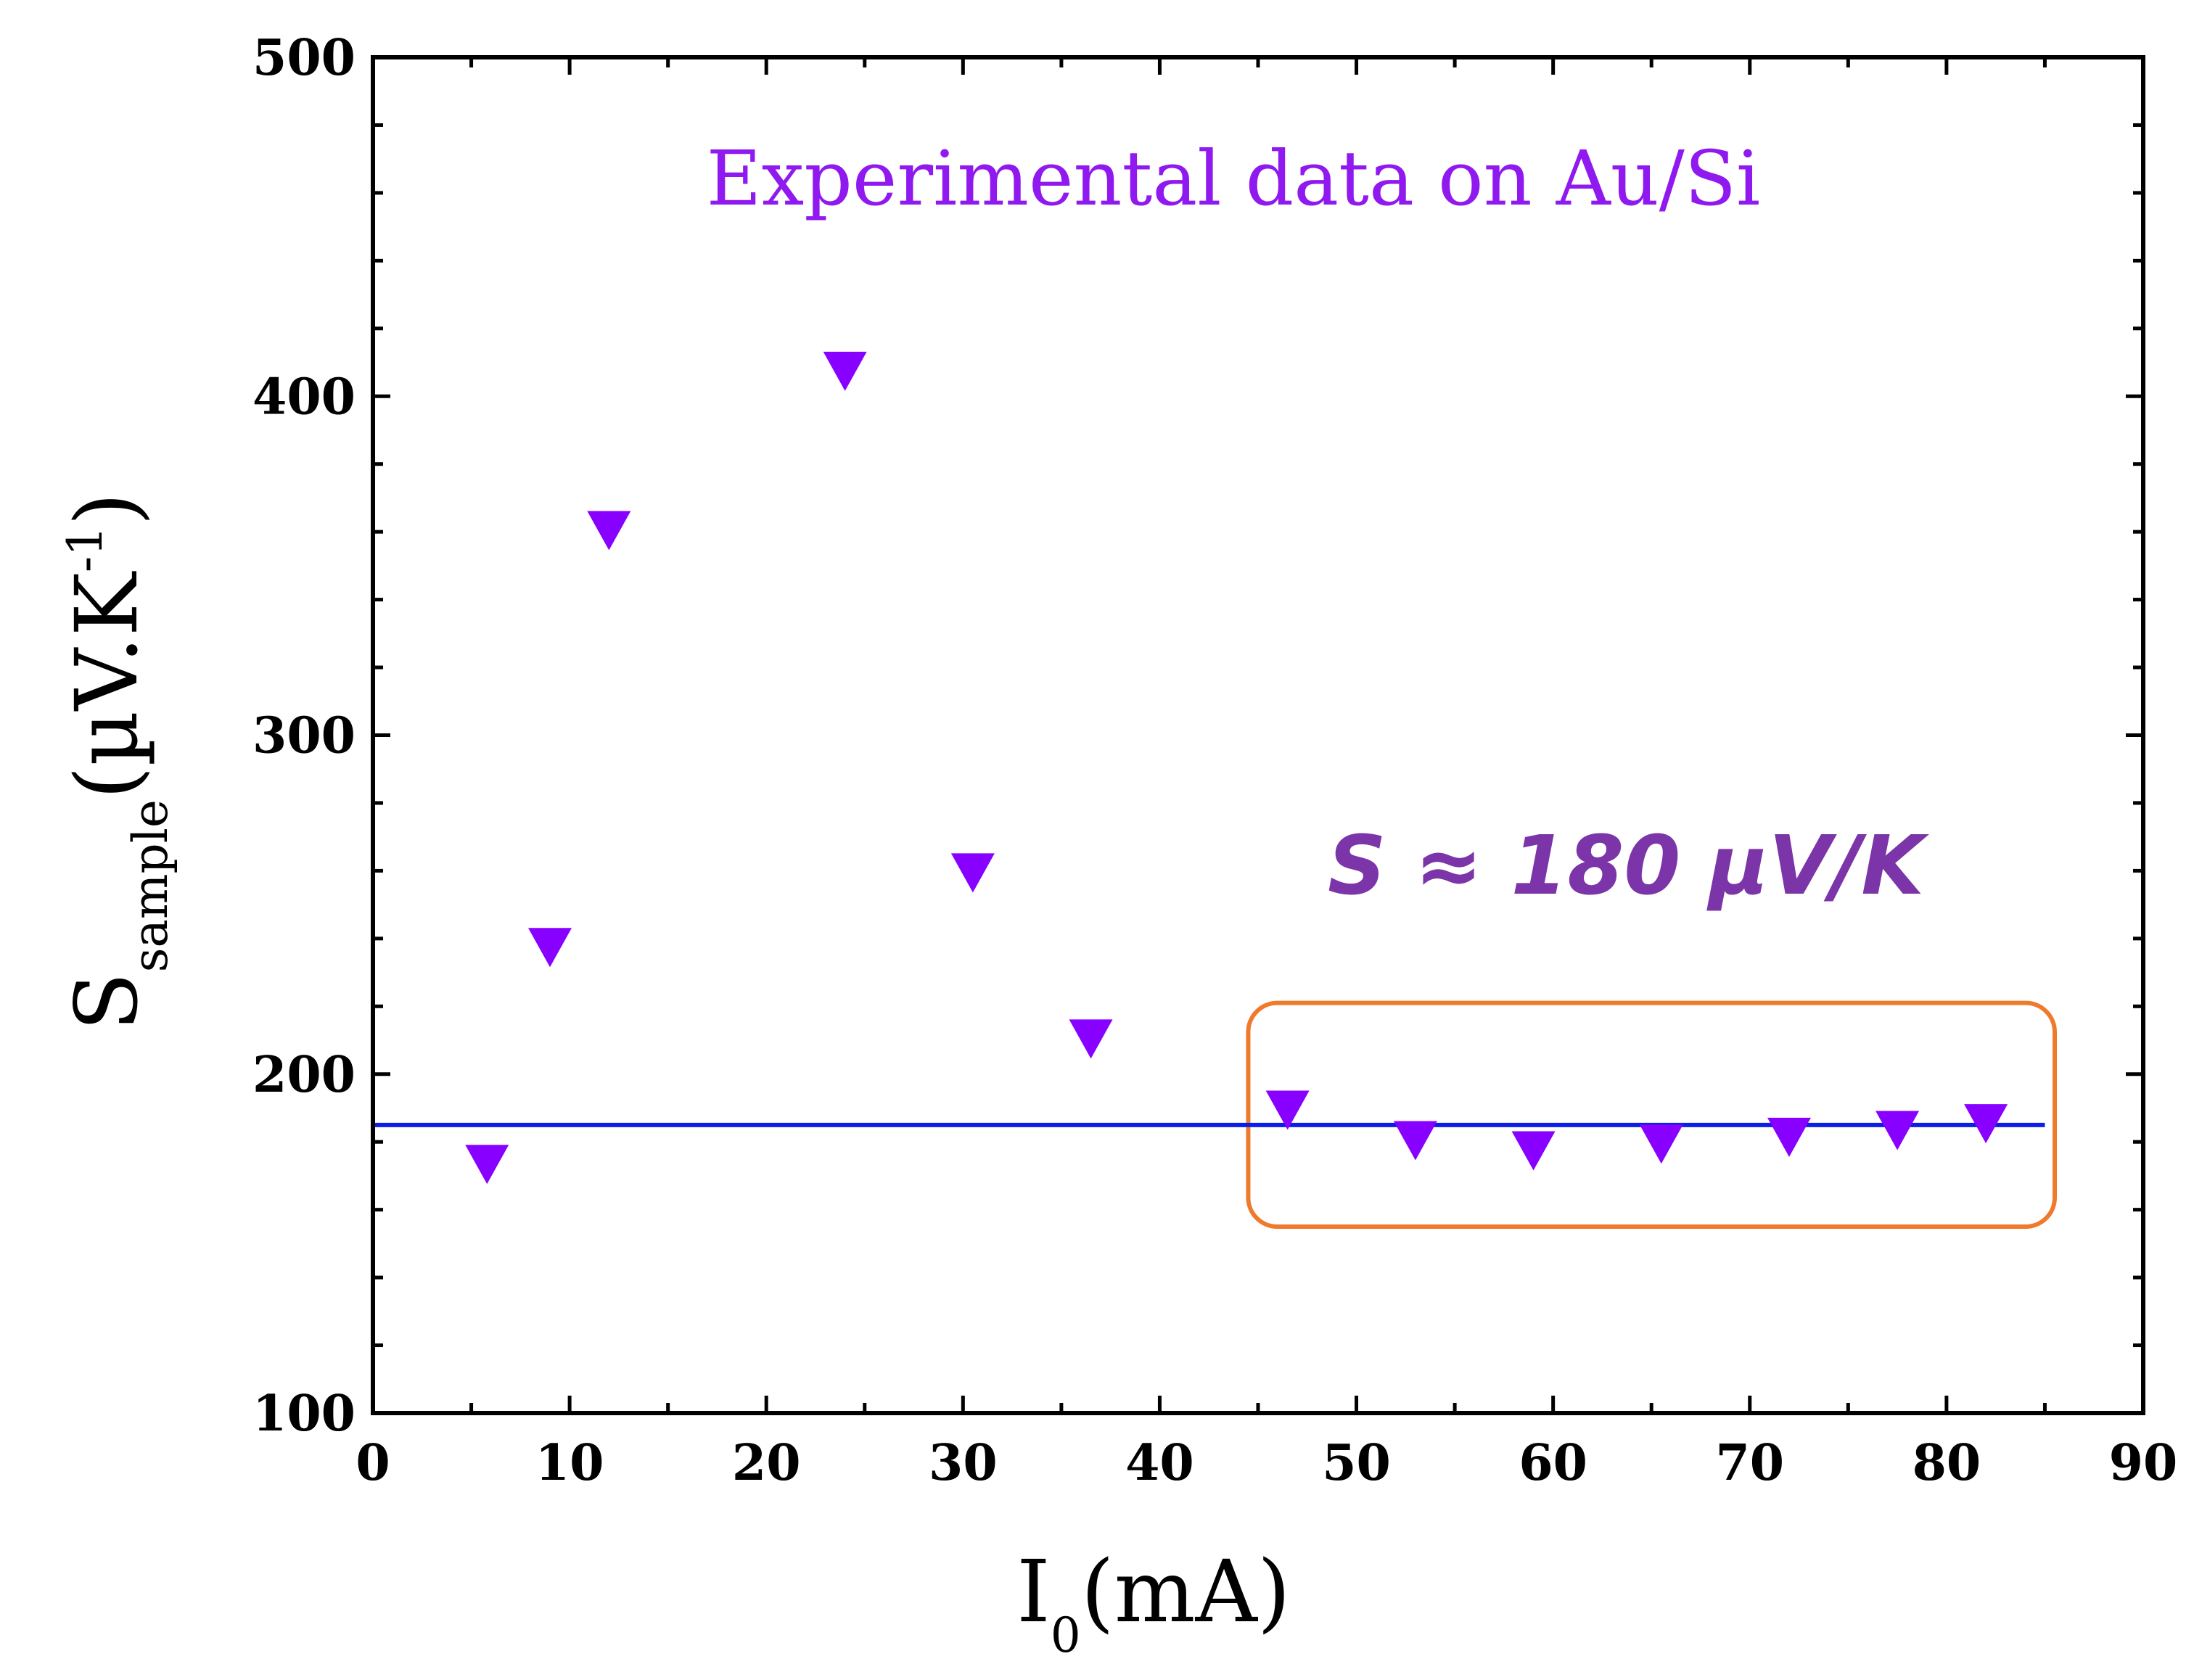 This screenshot has height=1680, width=2194. What do you see at coordinates (107, 509) in the screenshot?
I see `y-axis-title-close: )` at bounding box center [107, 509].